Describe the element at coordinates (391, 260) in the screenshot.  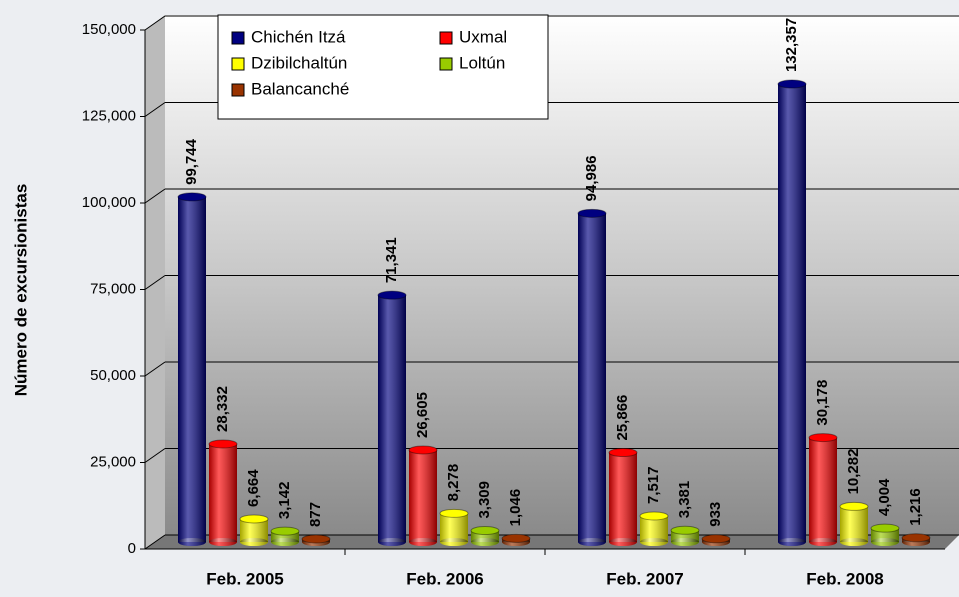
I see `value-label: 71,341` at that location.